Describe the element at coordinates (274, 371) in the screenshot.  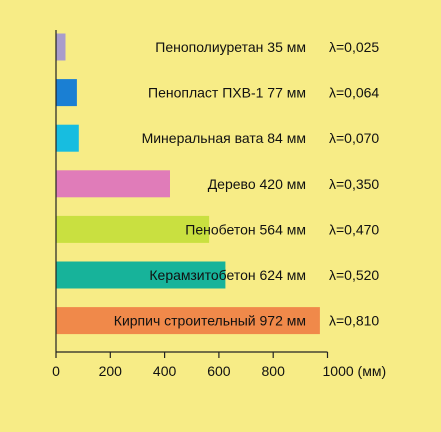
I see `x-tick-label-5: 800` at that location.